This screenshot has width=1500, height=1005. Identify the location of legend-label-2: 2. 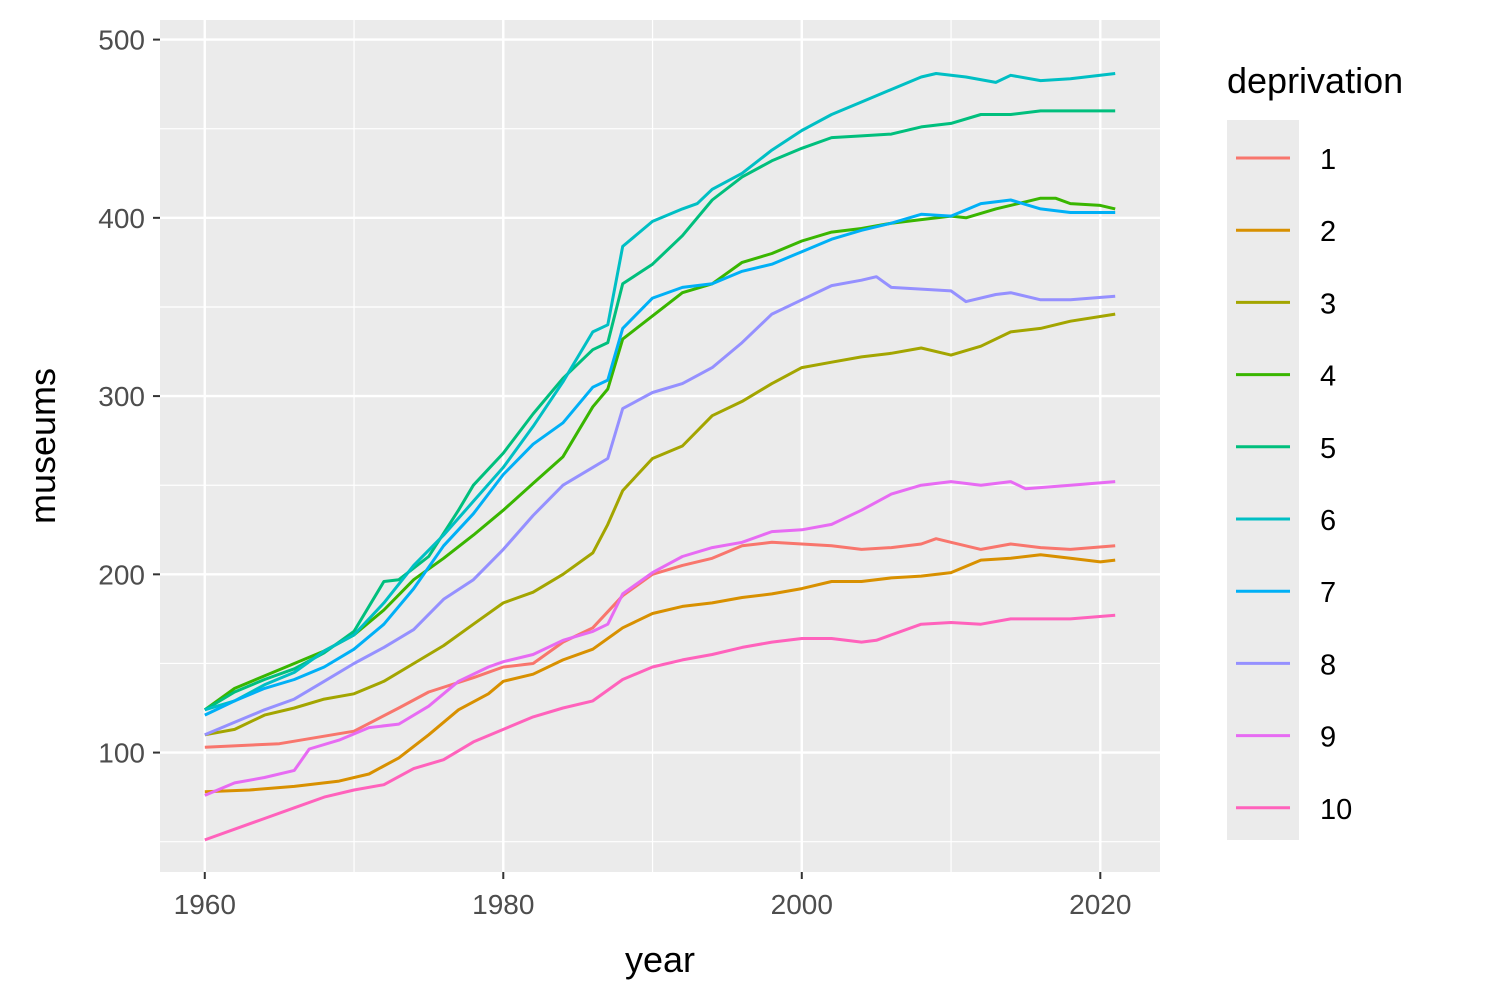
(1328, 232).